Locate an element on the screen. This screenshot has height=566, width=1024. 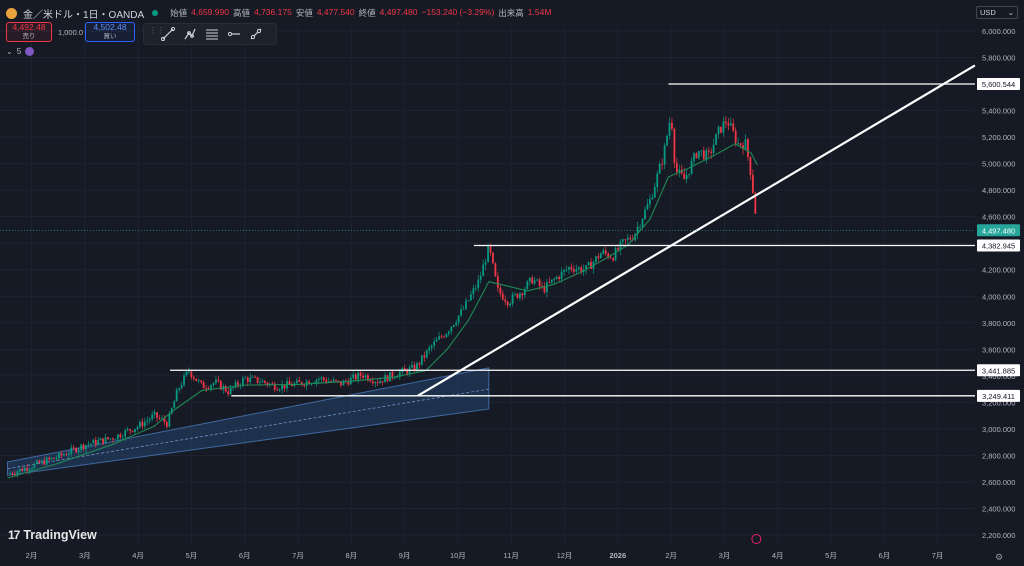
x-tick-label: 4月 is located at coordinates (778, 555).